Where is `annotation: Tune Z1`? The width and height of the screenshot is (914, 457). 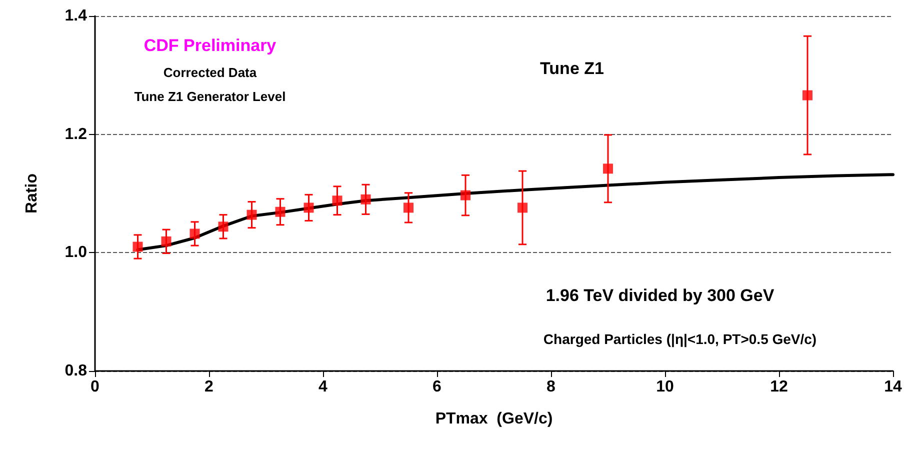 annotation: Tune Z1 is located at coordinates (572, 68).